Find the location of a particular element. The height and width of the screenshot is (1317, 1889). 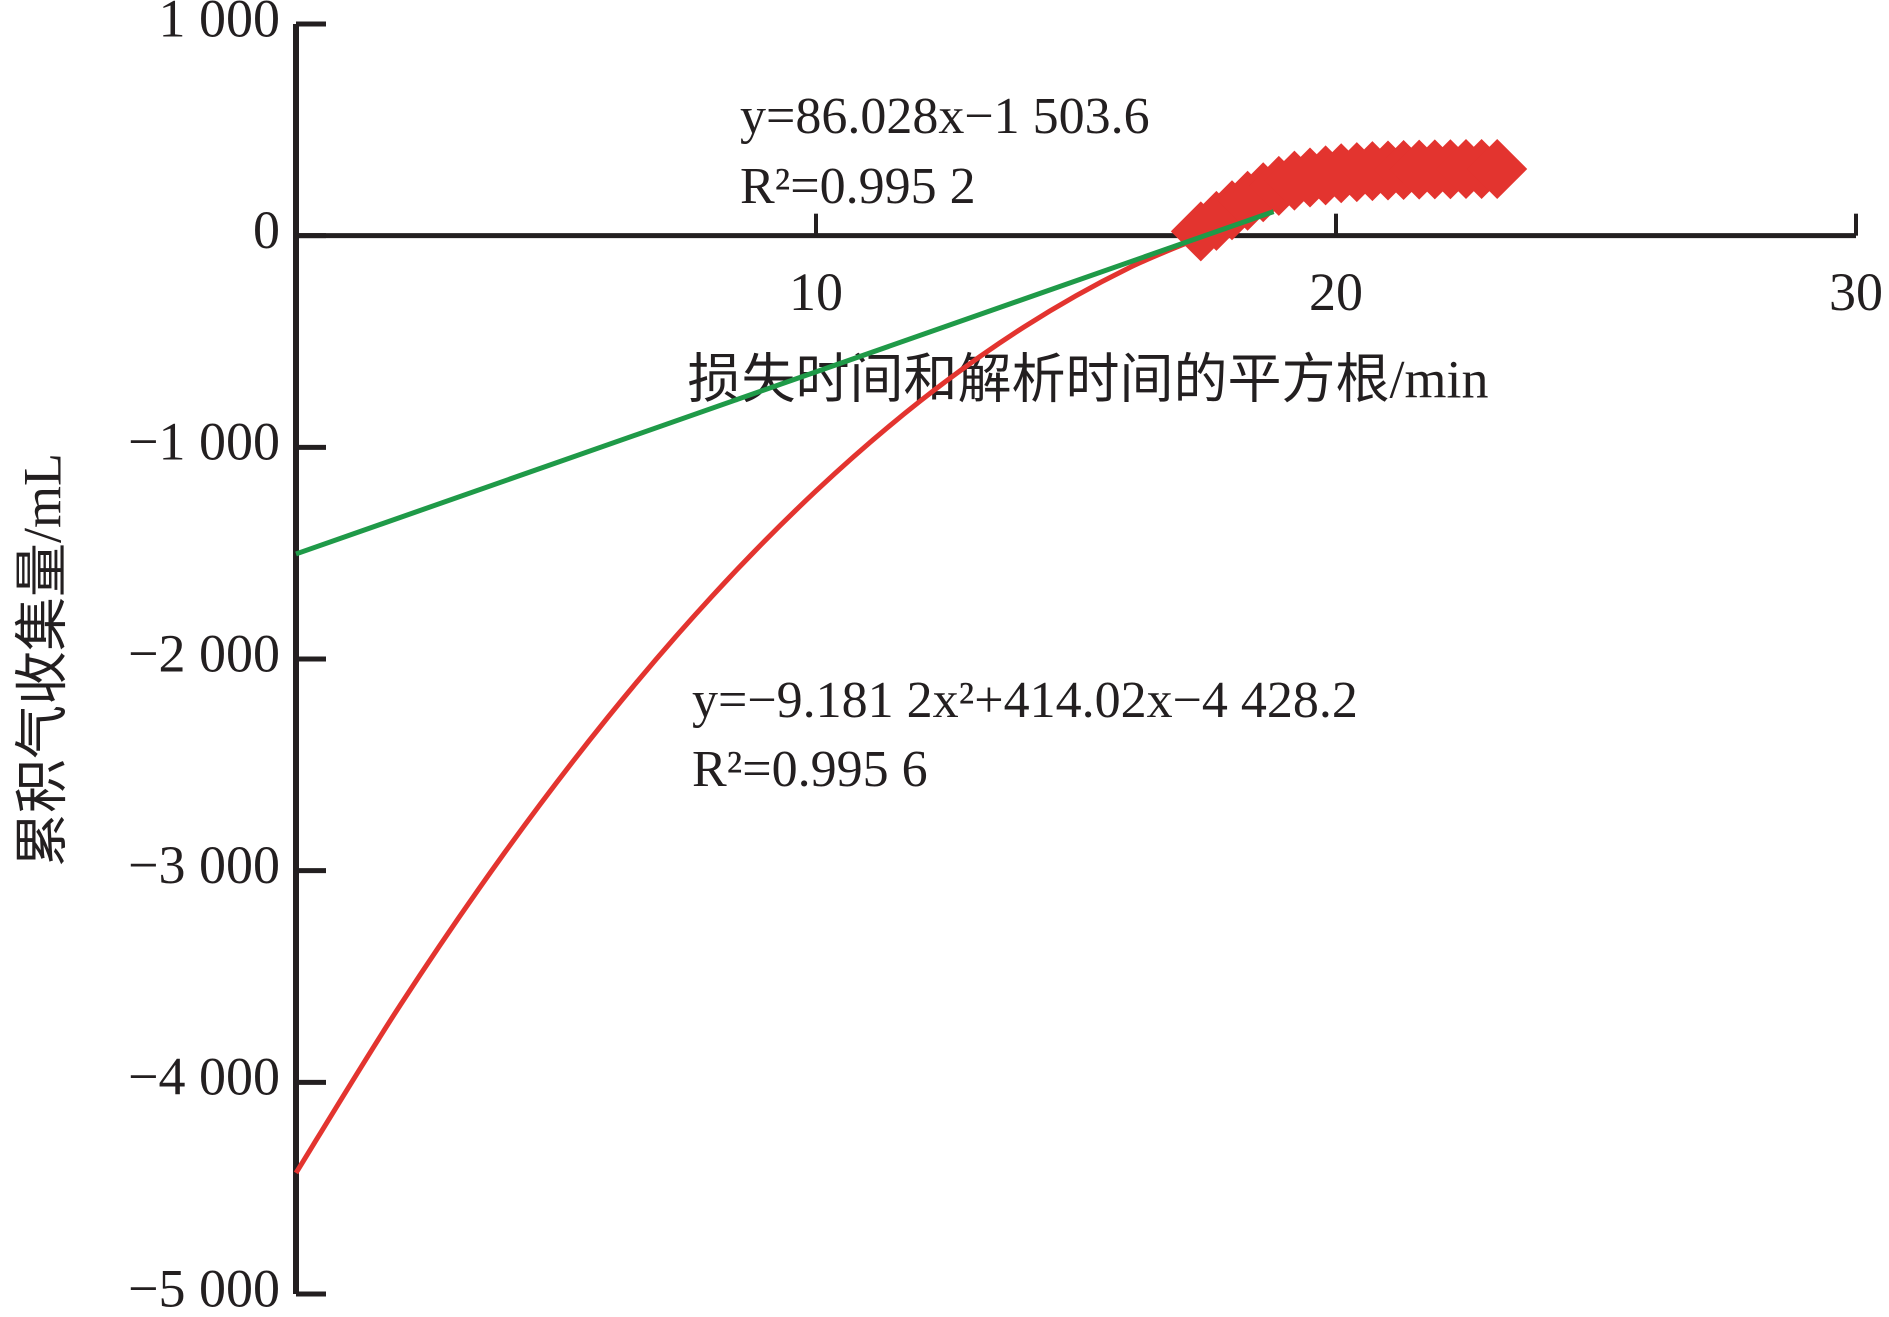

y-tick-label: −1 000 is located at coordinates (204, 442).